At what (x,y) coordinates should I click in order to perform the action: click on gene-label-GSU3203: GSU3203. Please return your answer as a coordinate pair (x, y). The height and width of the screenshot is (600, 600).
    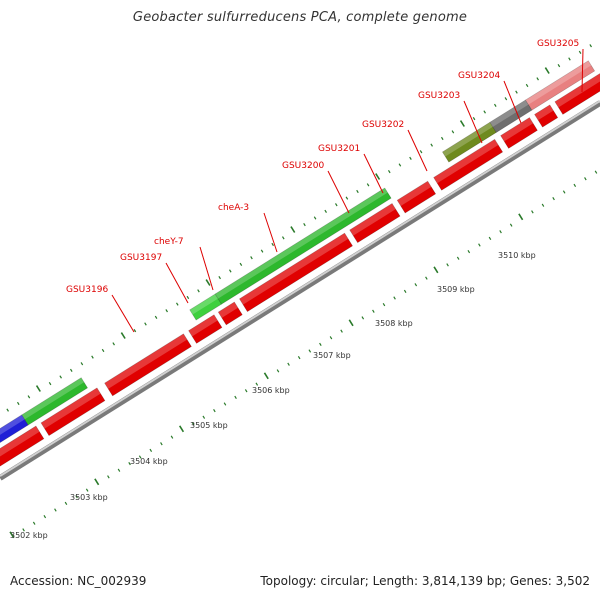
    Looking at the image, I should click on (439, 96).